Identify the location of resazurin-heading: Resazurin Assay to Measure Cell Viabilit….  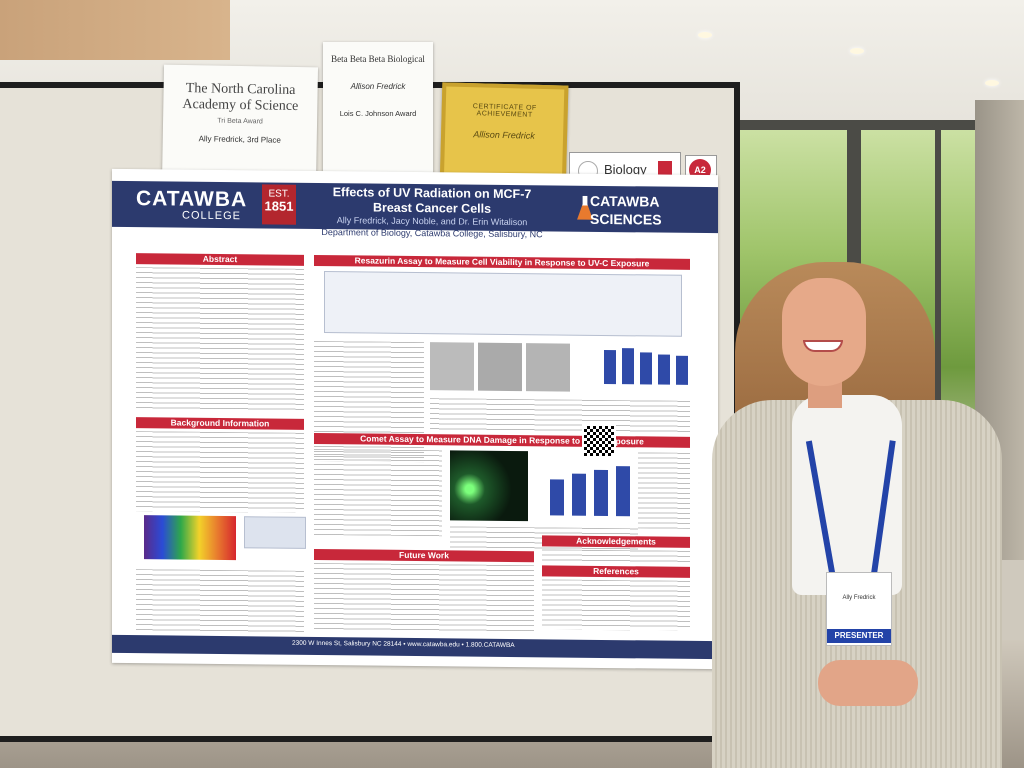
(502, 262).